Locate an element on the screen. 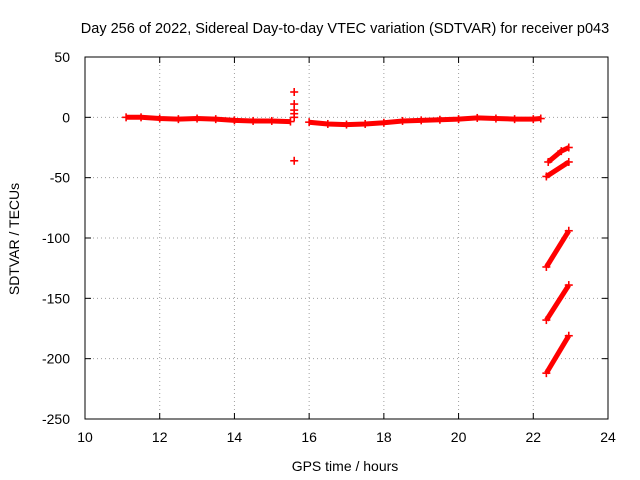  series-main-trace-b is located at coordinates (425, 121).